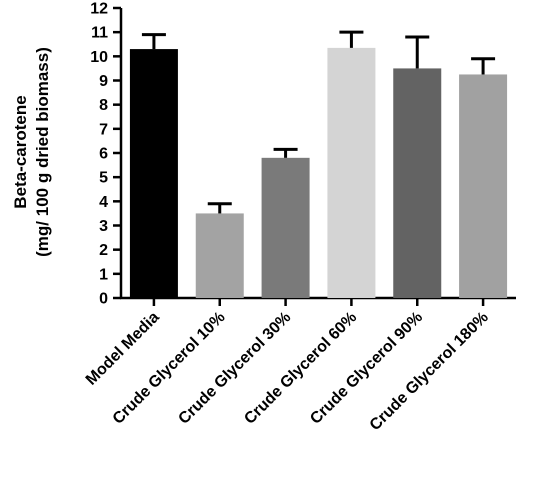 This screenshot has width=551, height=482. I want to click on y-axis-title-line-1: Beta-carotene, so click(20, 151).